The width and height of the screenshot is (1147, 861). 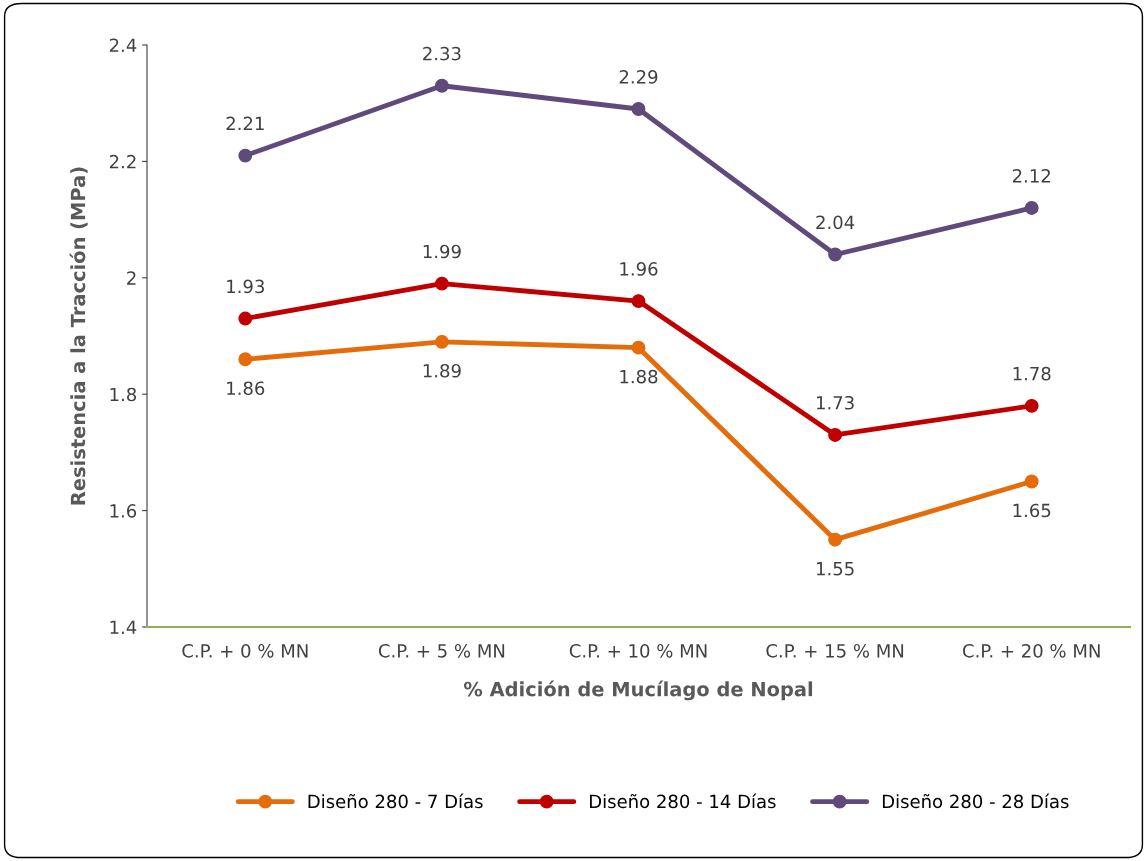 I want to click on y-tick-label: 2, so click(x=131, y=278).